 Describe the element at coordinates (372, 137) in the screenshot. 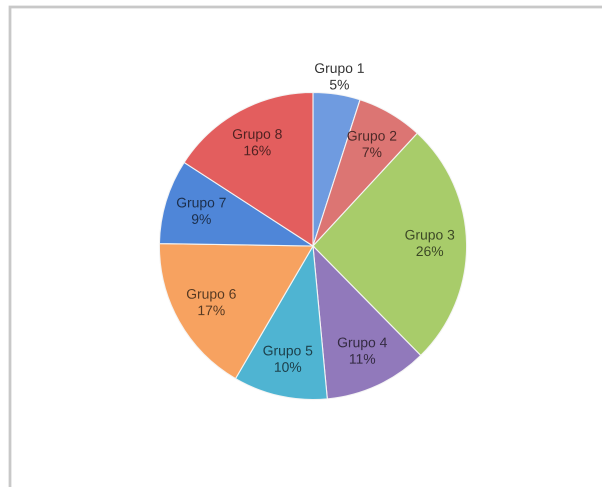

I see `slice-label: Grupo 2` at that location.